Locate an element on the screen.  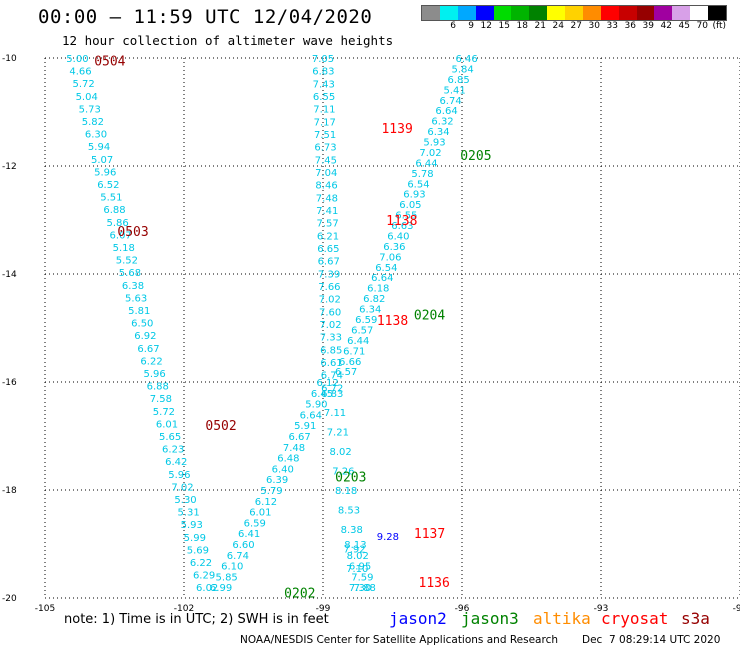
lon-tick-label: -102 is located at coordinates (184, 609).